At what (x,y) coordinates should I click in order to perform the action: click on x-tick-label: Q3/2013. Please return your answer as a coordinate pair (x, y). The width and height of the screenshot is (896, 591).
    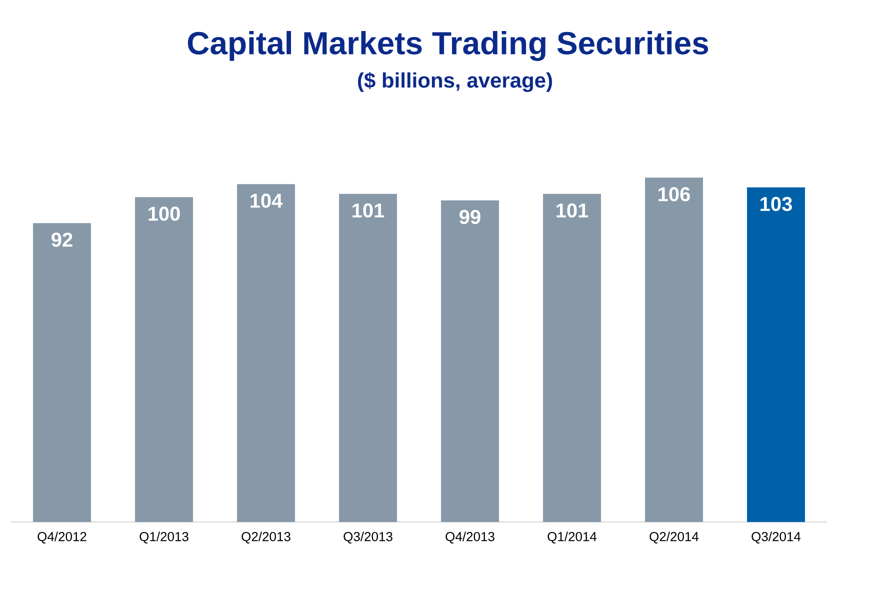
    Looking at the image, I should click on (368, 538).